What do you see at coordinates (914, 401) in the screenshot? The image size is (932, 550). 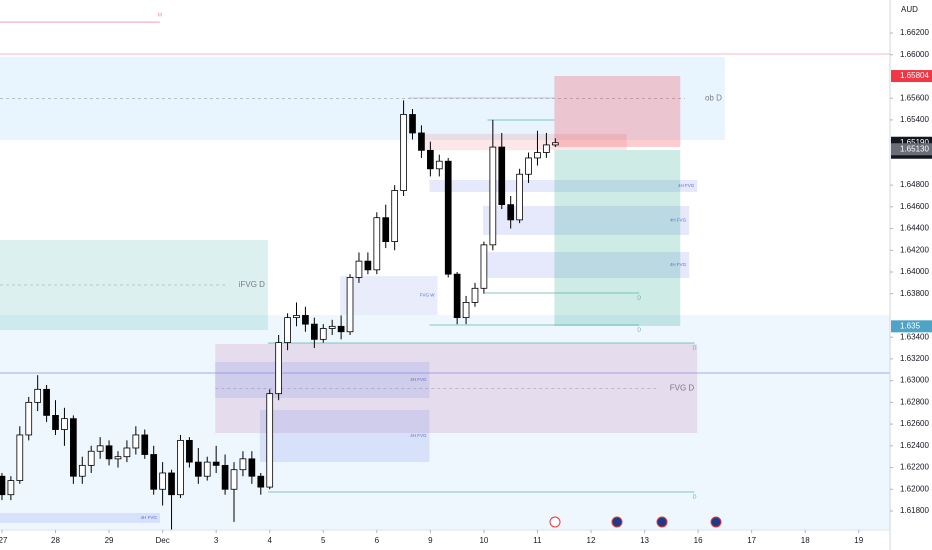 I see `y-tick-label: 1.62800` at bounding box center [914, 401].